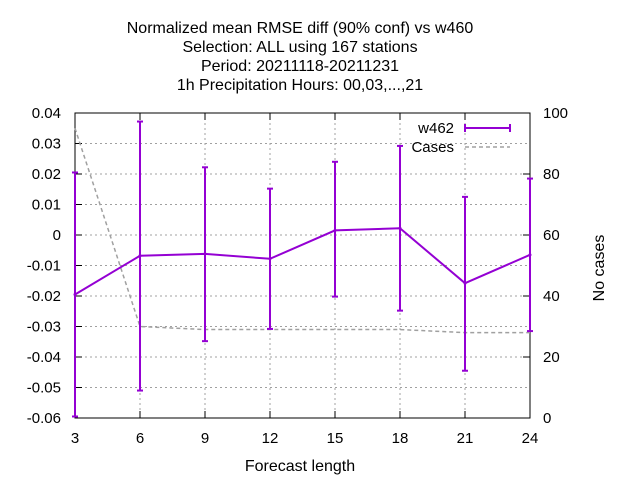 The image size is (640, 480). What do you see at coordinates (300, 85) in the screenshot?
I see `title-line-4: 1h Precipitation Hours: 00,03,...,21` at bounding box center [300, 85].